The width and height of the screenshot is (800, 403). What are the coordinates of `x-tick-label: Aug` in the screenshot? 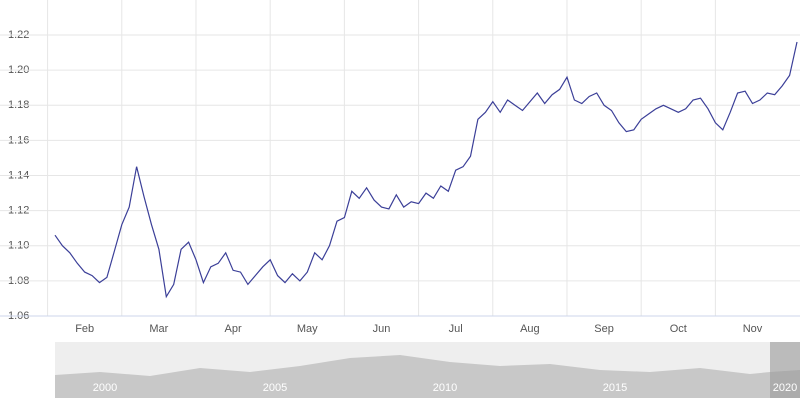 It's located at (530, 329).